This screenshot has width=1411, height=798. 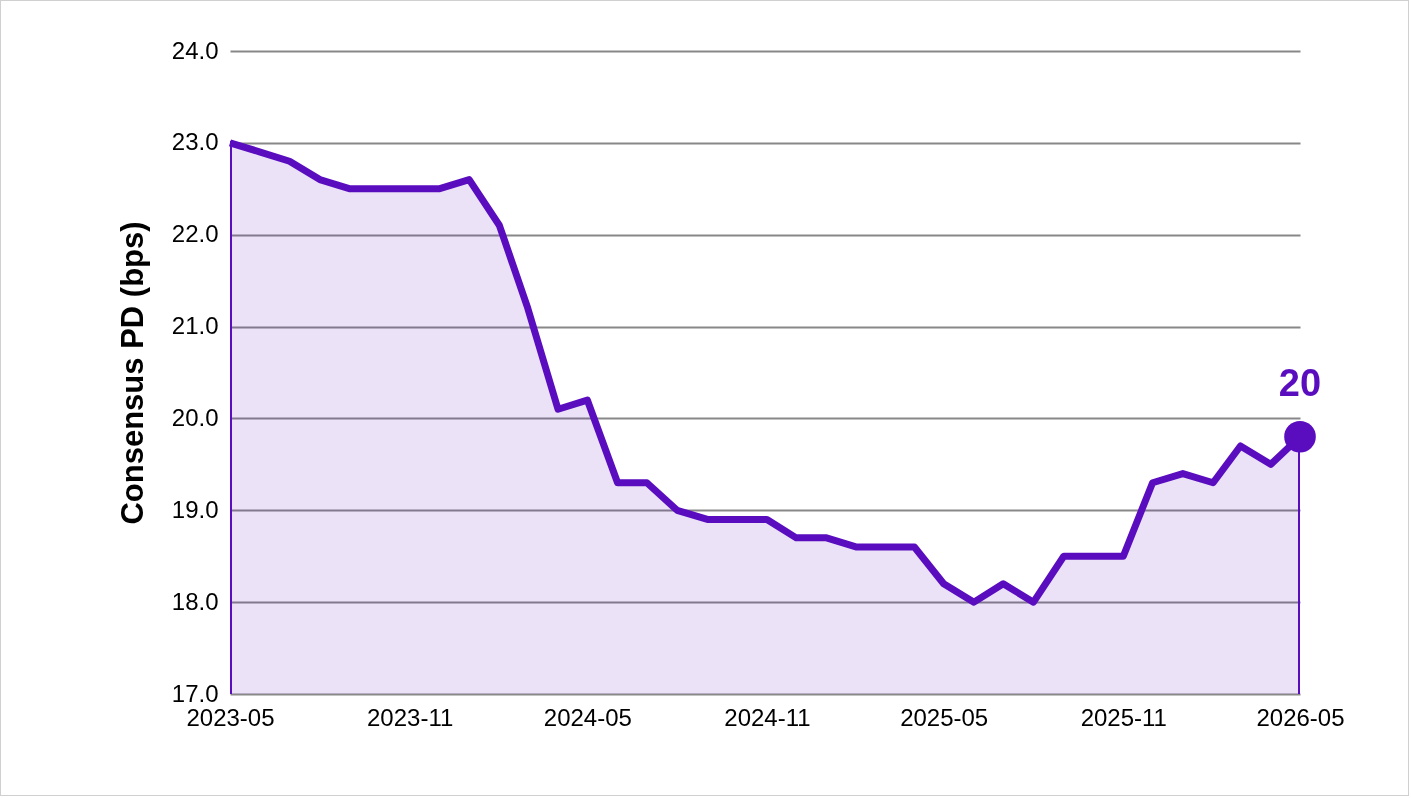 I want to click on x-tick-label: 2025-05, so click(x=944, y=717).